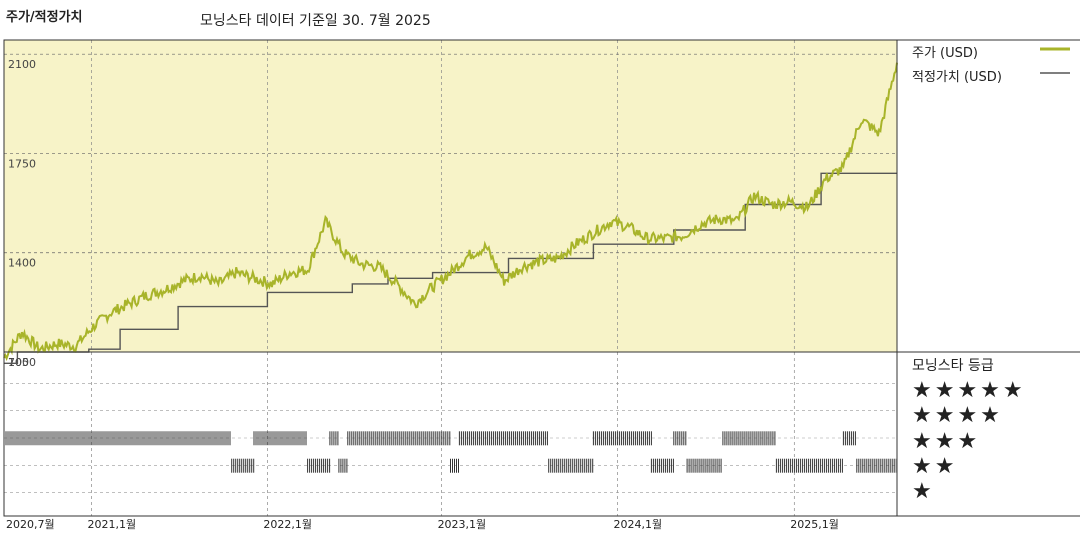  I want to click on legend-price-label: 주가 (USD), so click(945, 53).